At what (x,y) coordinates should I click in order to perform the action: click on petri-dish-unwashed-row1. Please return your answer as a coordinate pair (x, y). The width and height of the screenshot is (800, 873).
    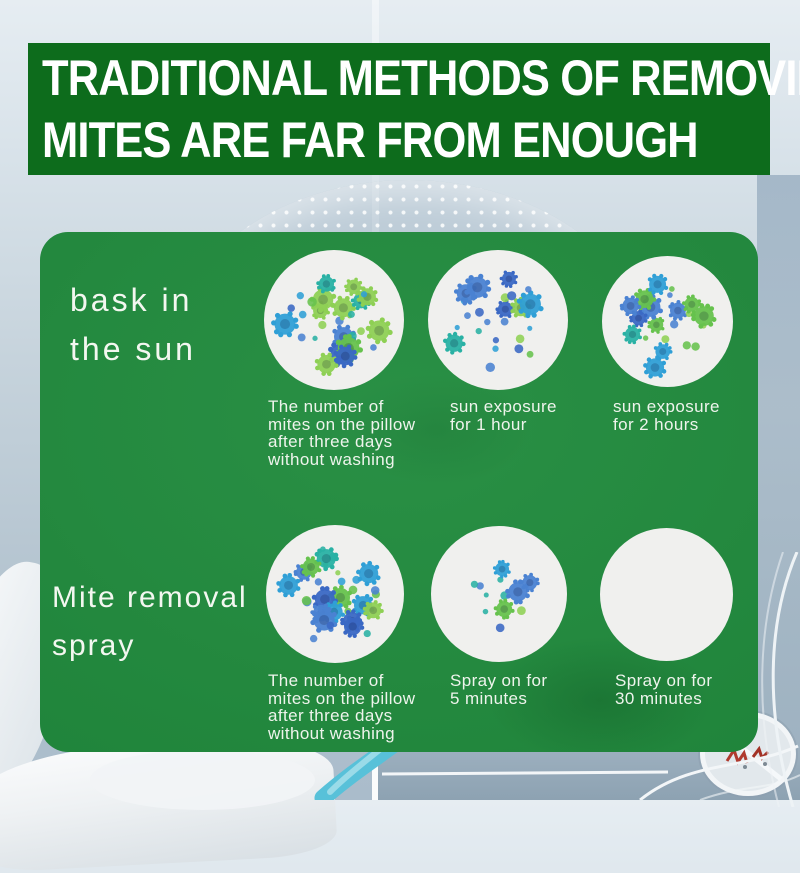
    Looking at the image, I should click on (334, 320).